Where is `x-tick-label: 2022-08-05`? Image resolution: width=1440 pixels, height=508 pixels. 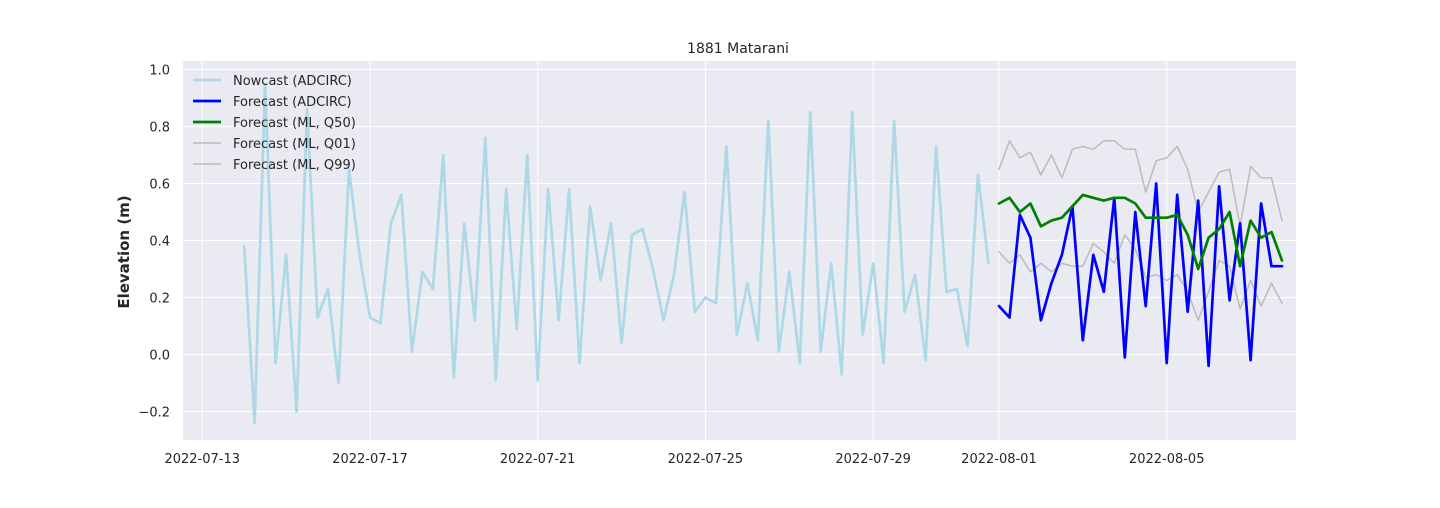 x-tick-label: 2022-08-05 is located at coordinates (1167, 459).